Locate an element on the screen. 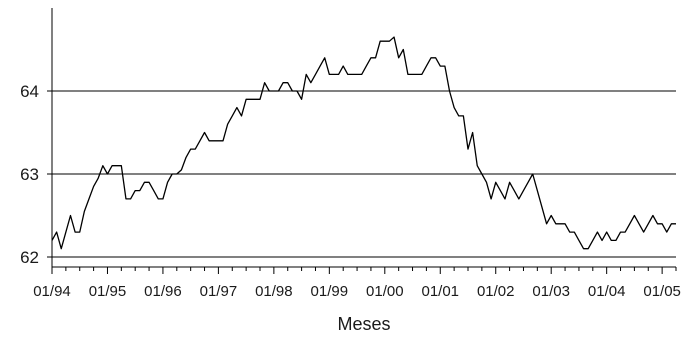  y-axis-ticks: 62 63 64 is located at coordinates (36, 174).